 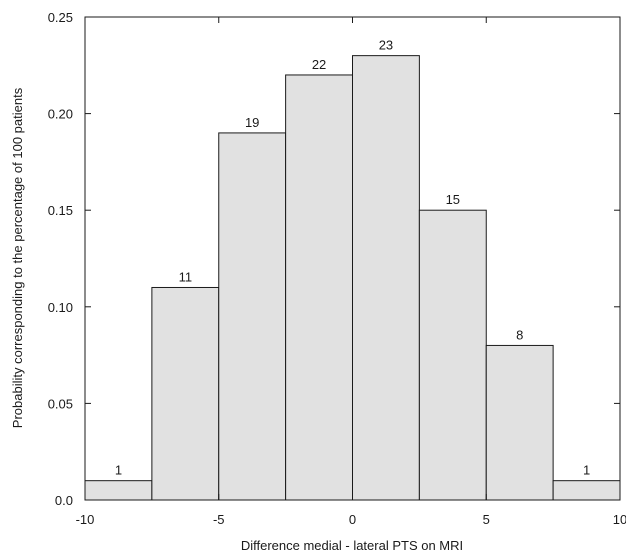 I want to click on y-tick-label: 0.10, so click(x=60, y=307).